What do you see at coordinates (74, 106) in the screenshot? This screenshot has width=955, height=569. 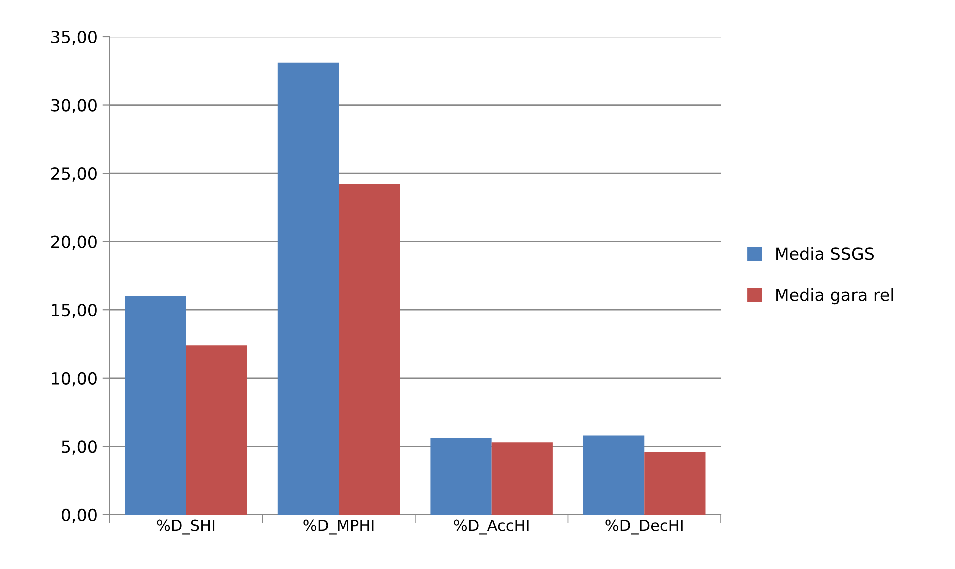 I see `y-tick-label: 30,00` at bounding box center [74, 106].